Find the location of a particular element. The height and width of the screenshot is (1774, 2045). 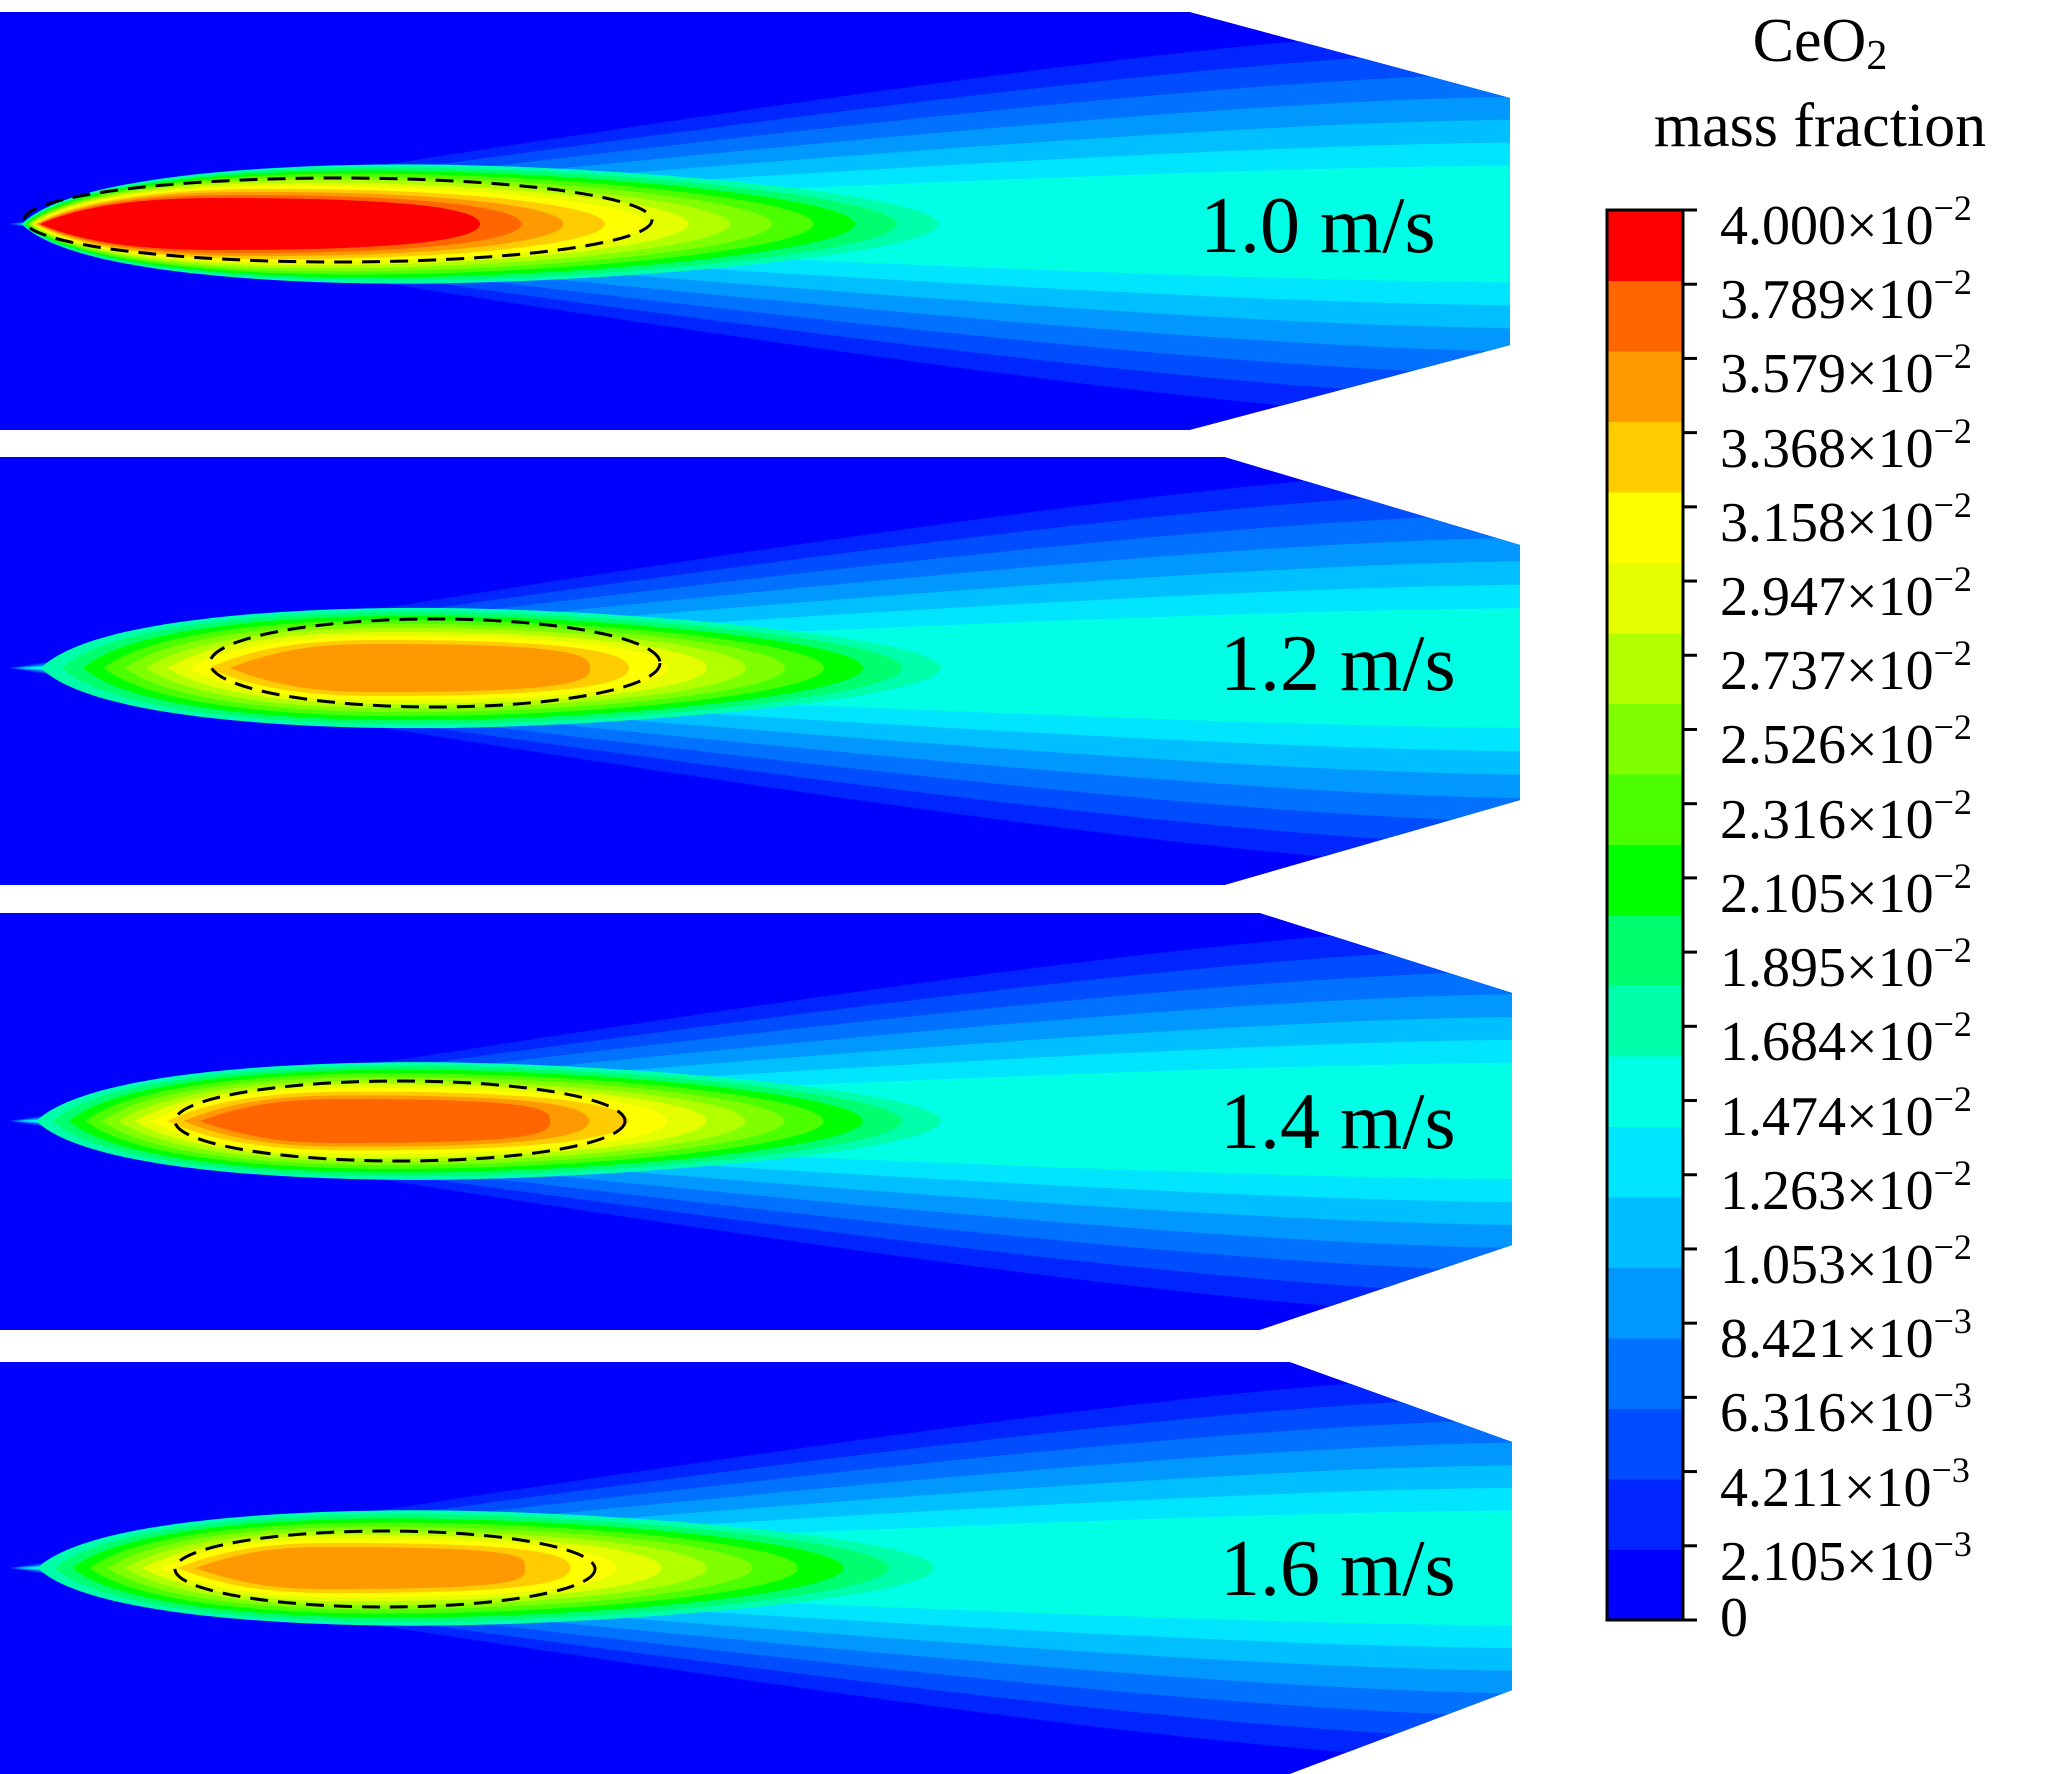

colorbar-tick-label: 2.737×10⁻² is located at coordinates (1846, 662).